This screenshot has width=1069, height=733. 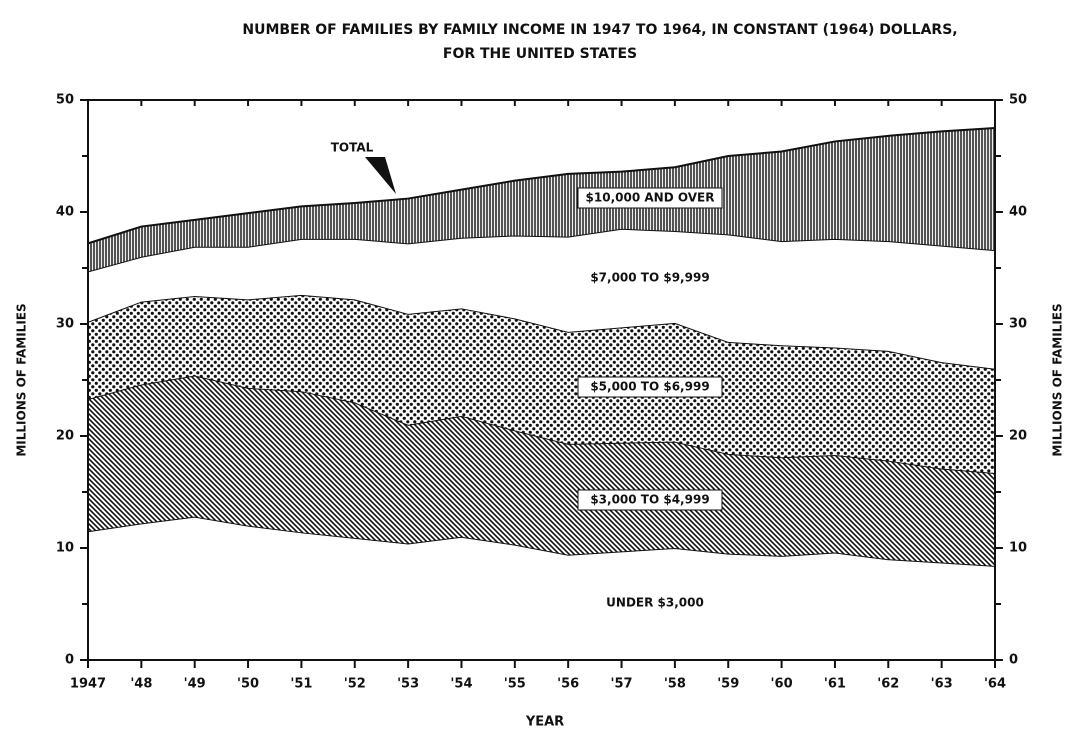 I want to click on y2-tick-label: 20, so click(x=1018, y=436).